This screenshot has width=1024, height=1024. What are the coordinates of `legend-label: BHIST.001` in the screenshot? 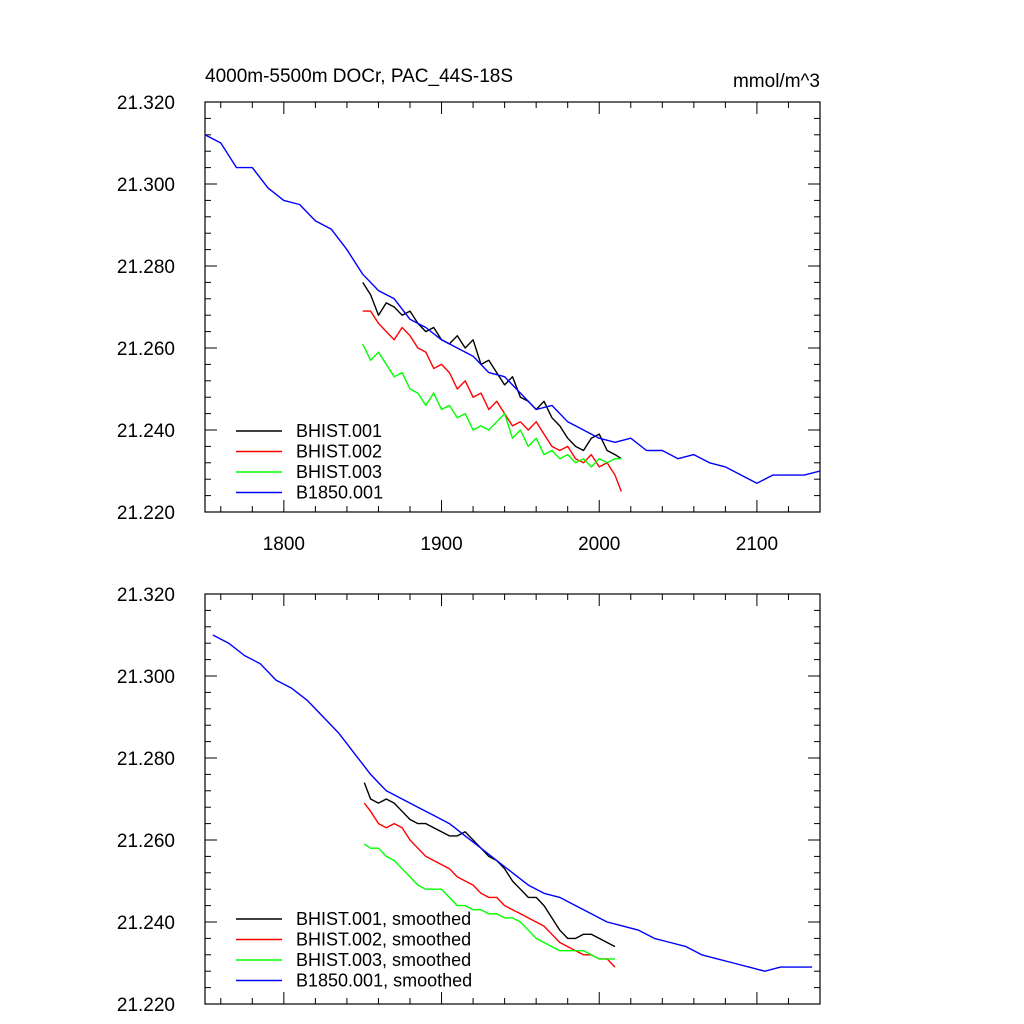 It's located at (339, 431).